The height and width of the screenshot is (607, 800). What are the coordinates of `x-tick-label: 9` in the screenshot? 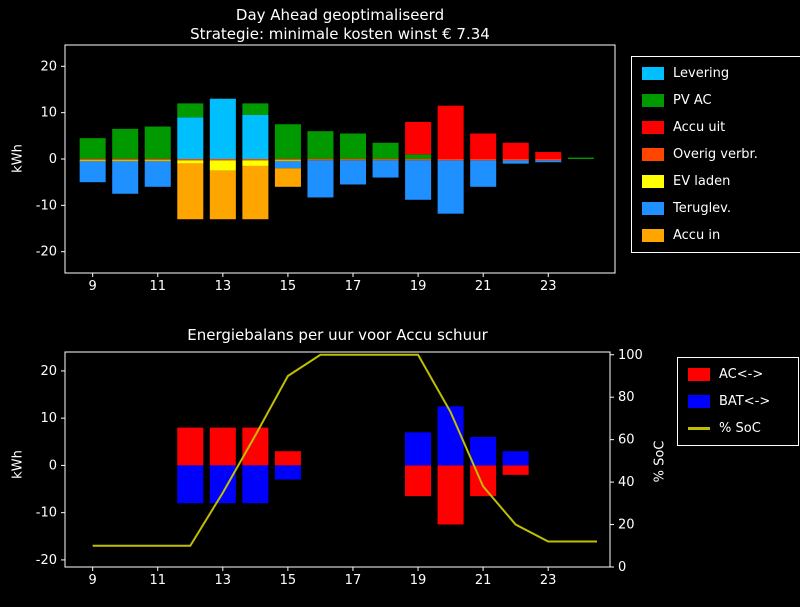 It's located at (93, 286).